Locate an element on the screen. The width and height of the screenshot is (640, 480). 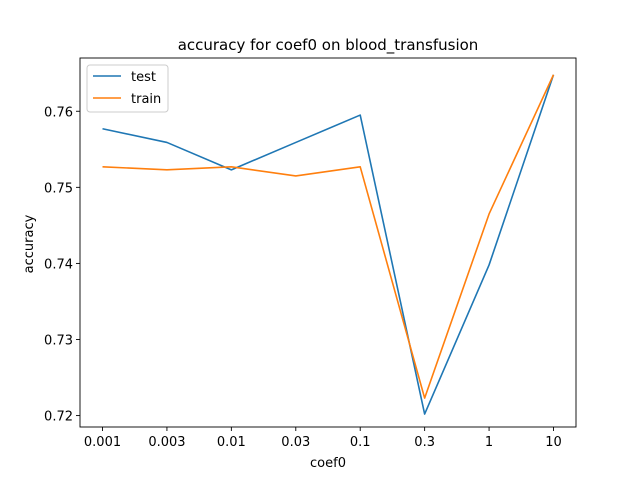
y-tick-label: 0.74 is located at coordinates (58, 264).